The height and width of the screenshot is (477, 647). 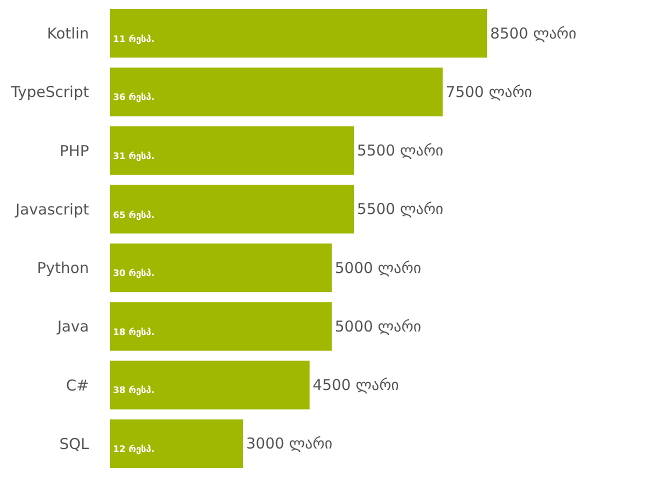 What do you see at coordinates (134, 332) in the screenshot?
I see `annotation: 18 რესპ.` at bounding box center [134, 332].